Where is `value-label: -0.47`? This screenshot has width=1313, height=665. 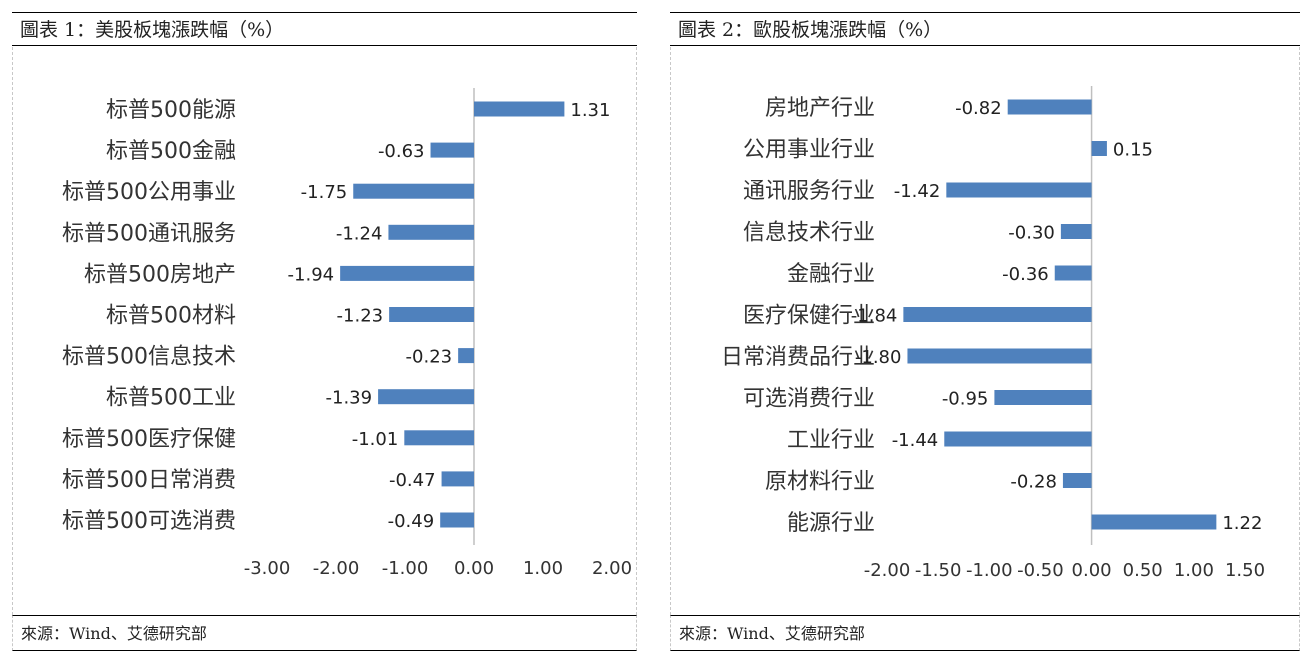 value-label: -0.47 is located at coordinates (412, 480).